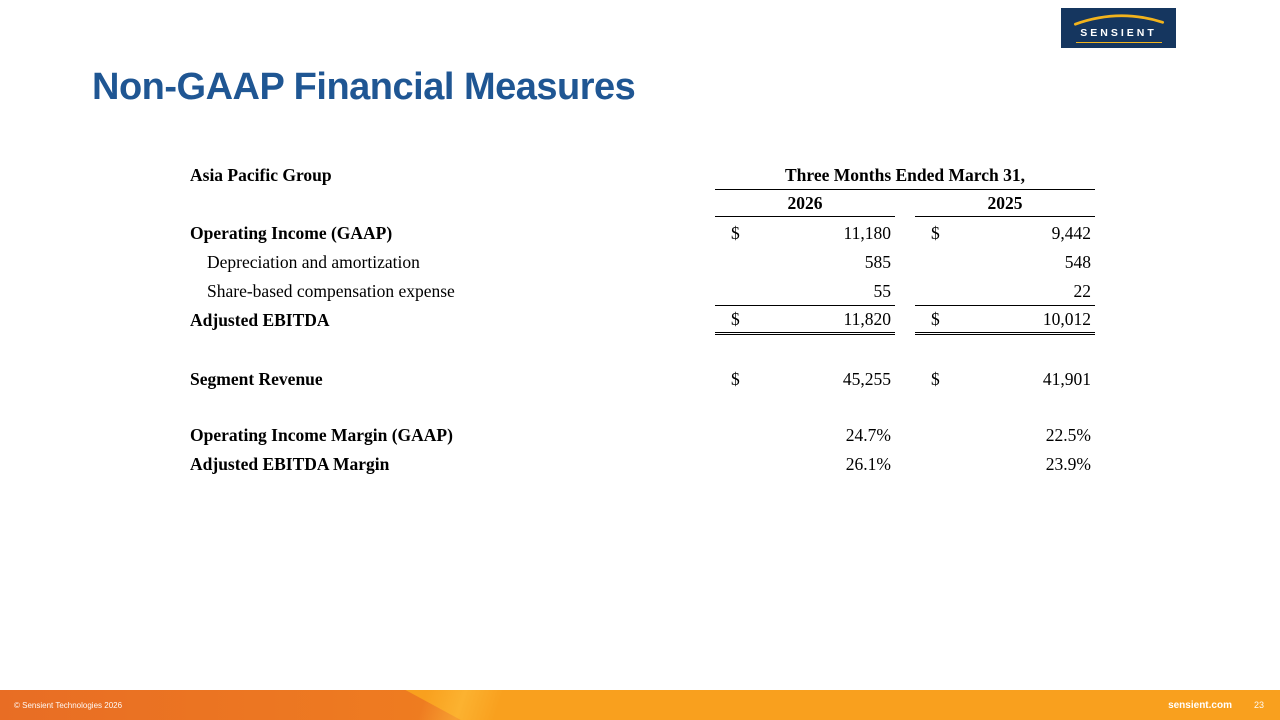  What do you see at coordinates (1258, 705) in the screenshot?
I see `page-number: 23` at bounding box center [1258, 705].